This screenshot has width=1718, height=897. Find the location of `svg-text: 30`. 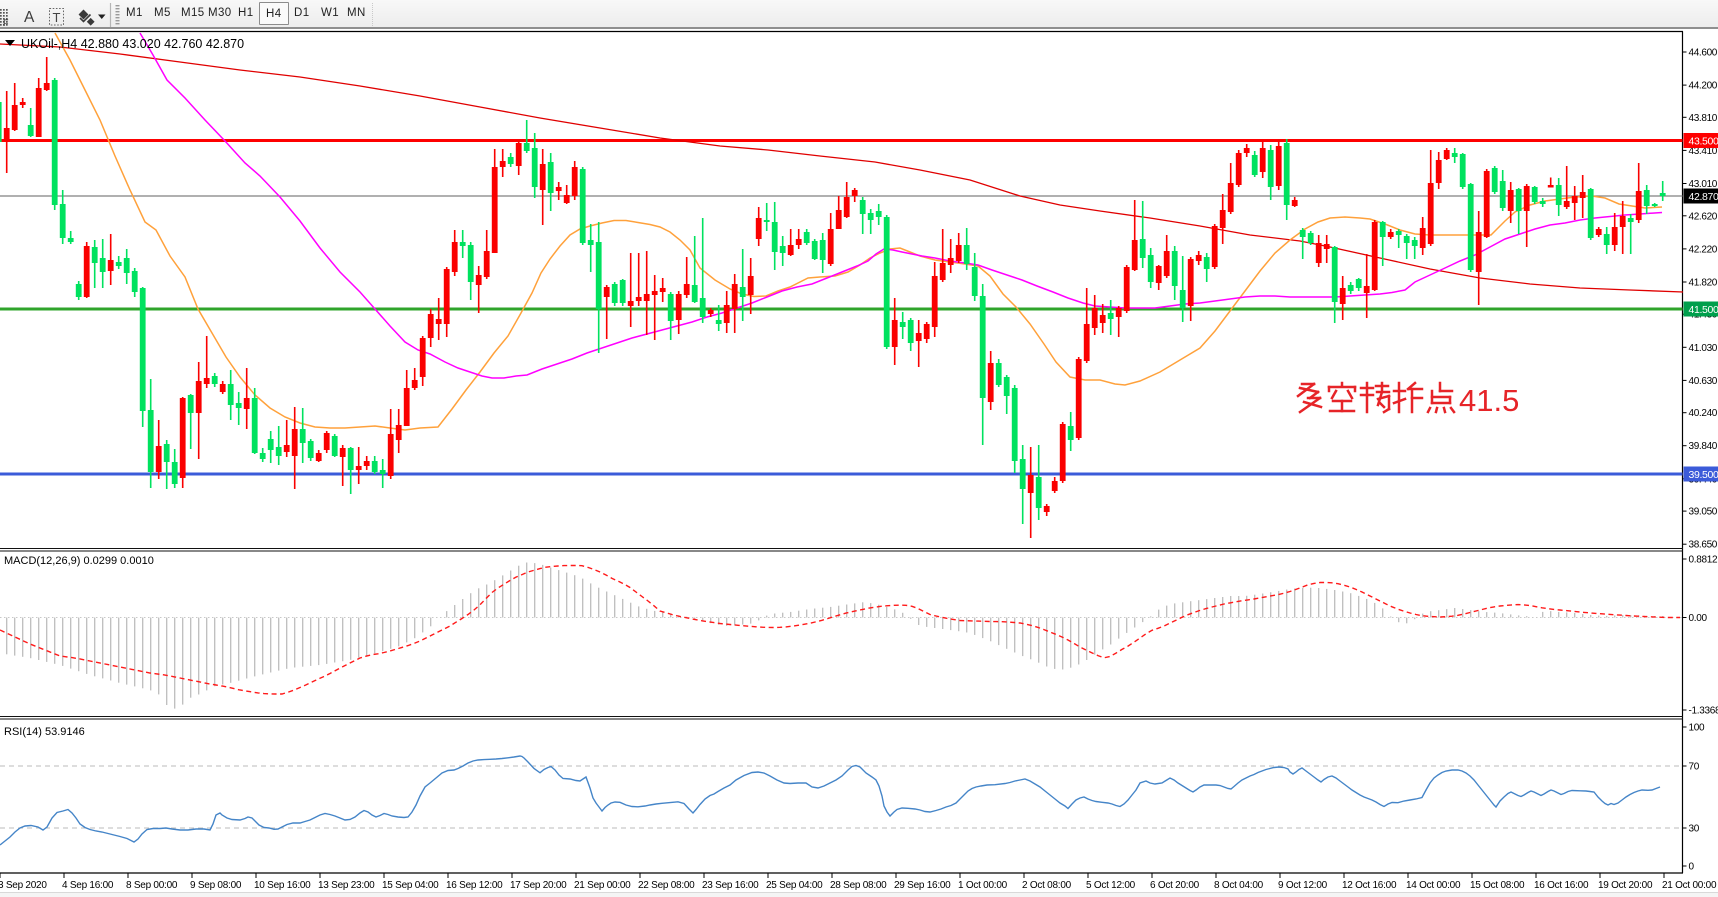

svg-text: 30 is located at coordinates (1694, 829).